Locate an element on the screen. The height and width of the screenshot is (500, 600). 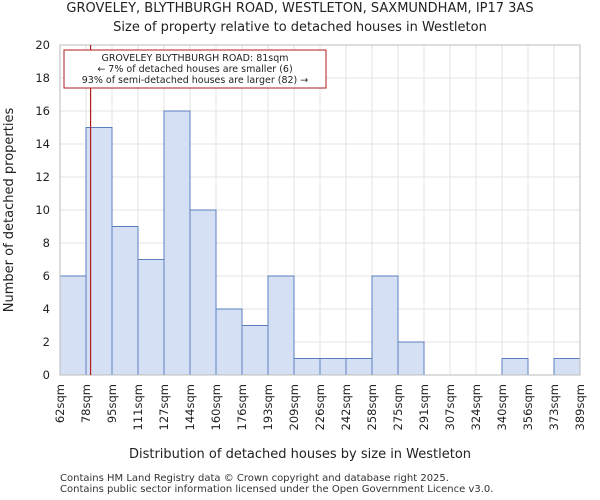
y-tick-label: 6 is located at coordinates (46, 276).